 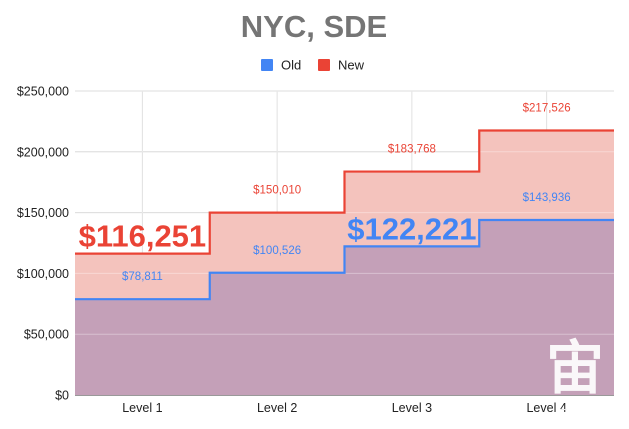 I want to click on y-tick-label: $50,000, so click(x=46, y=335).